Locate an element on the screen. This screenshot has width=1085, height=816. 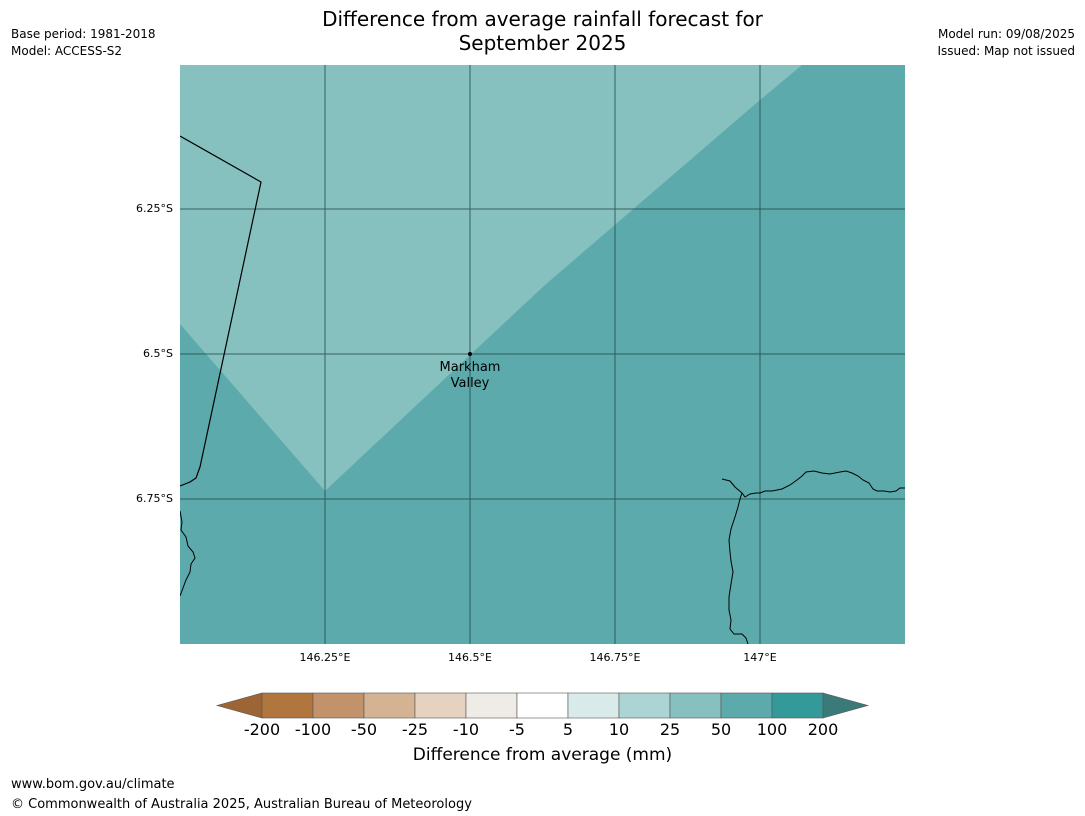
model-run-text: Model run: 09/08/2025 is located at coordinates (1006, 34).